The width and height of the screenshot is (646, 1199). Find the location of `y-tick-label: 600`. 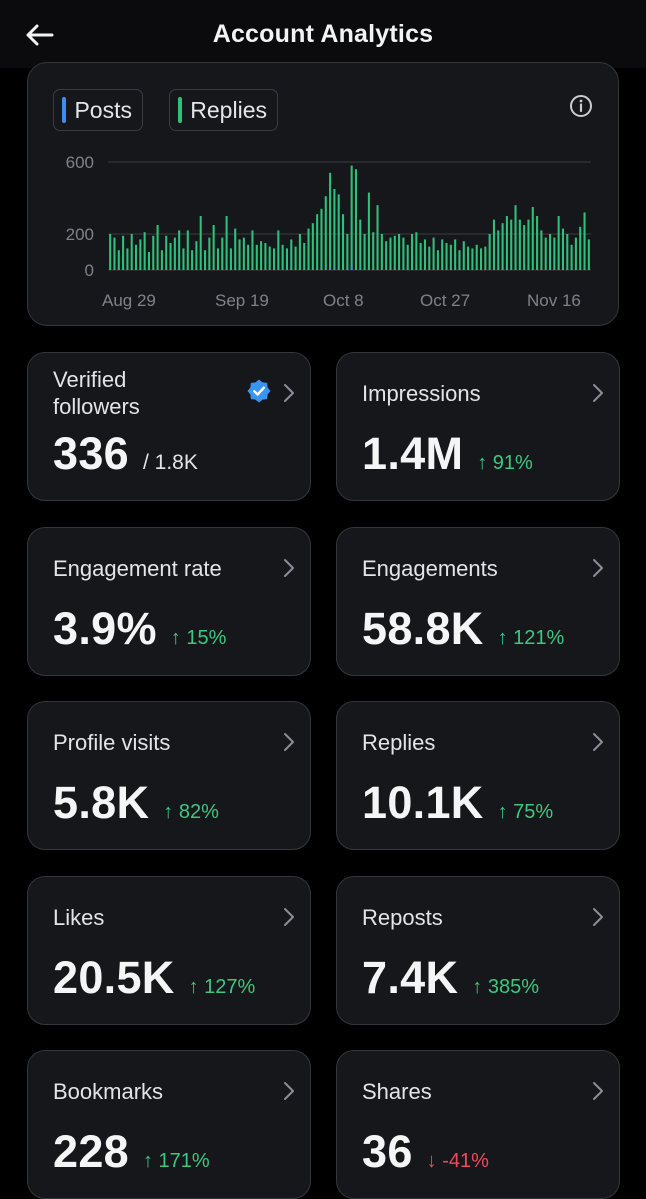

y-tick-label: 600 is located at coordinates (80, 162).